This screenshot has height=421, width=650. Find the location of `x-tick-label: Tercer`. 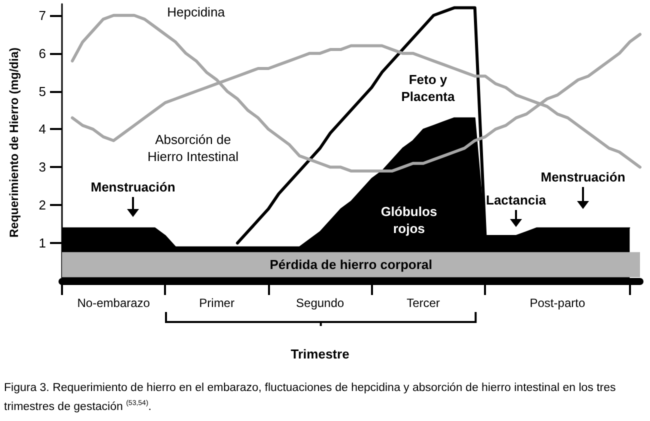

x-tick-label: Tercer is located at coordinates (423, 303).